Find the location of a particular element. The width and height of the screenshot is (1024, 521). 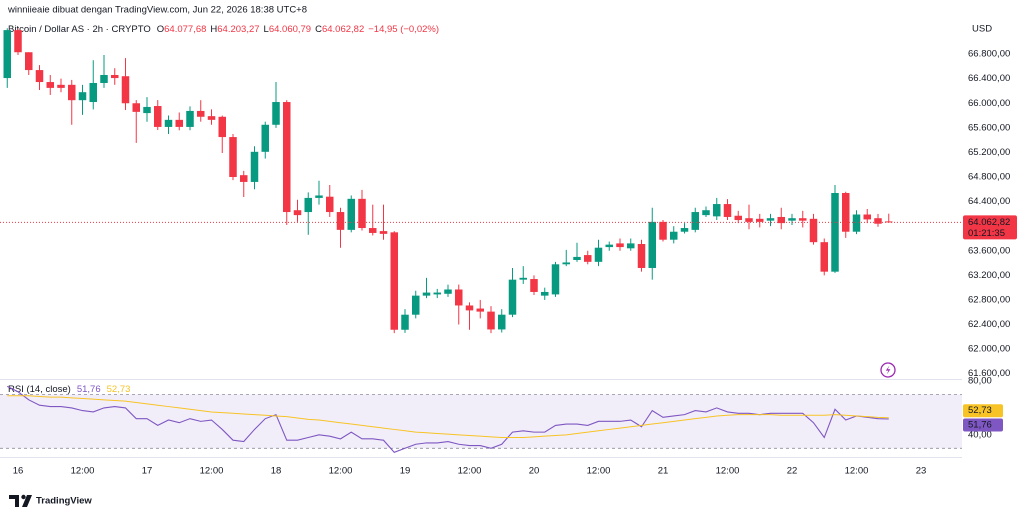

ohlc-value: 64.203,27 is located at coordinates (238, 29).